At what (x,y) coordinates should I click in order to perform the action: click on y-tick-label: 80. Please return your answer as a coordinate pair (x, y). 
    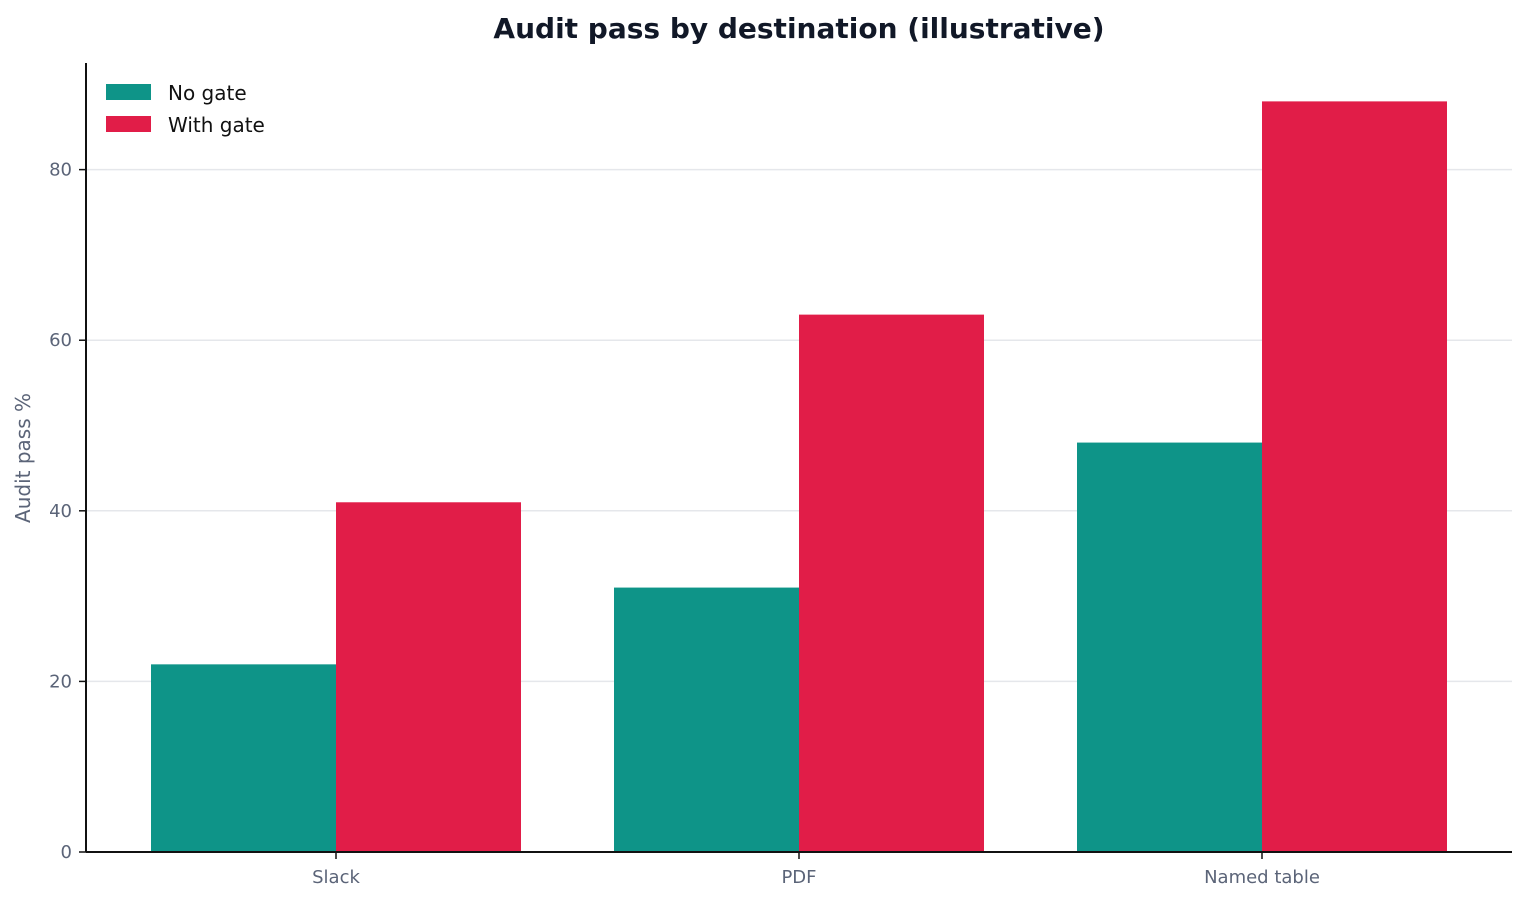
    Looking at the image, I should click on (60, 170).